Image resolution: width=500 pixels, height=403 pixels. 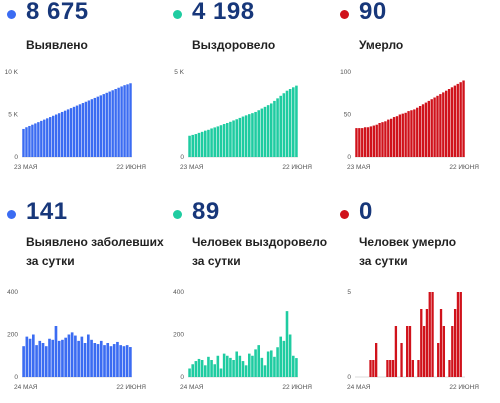 I want to click on recovered-total-label: Выздоровело, so click(x=234, y=45).